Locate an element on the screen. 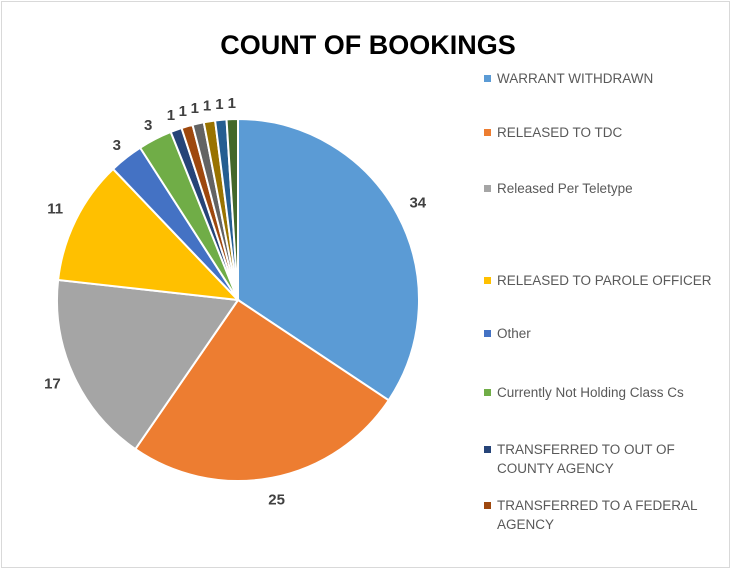  legend-item: RELEASED TO TDC is located at coordinates (601, 132).